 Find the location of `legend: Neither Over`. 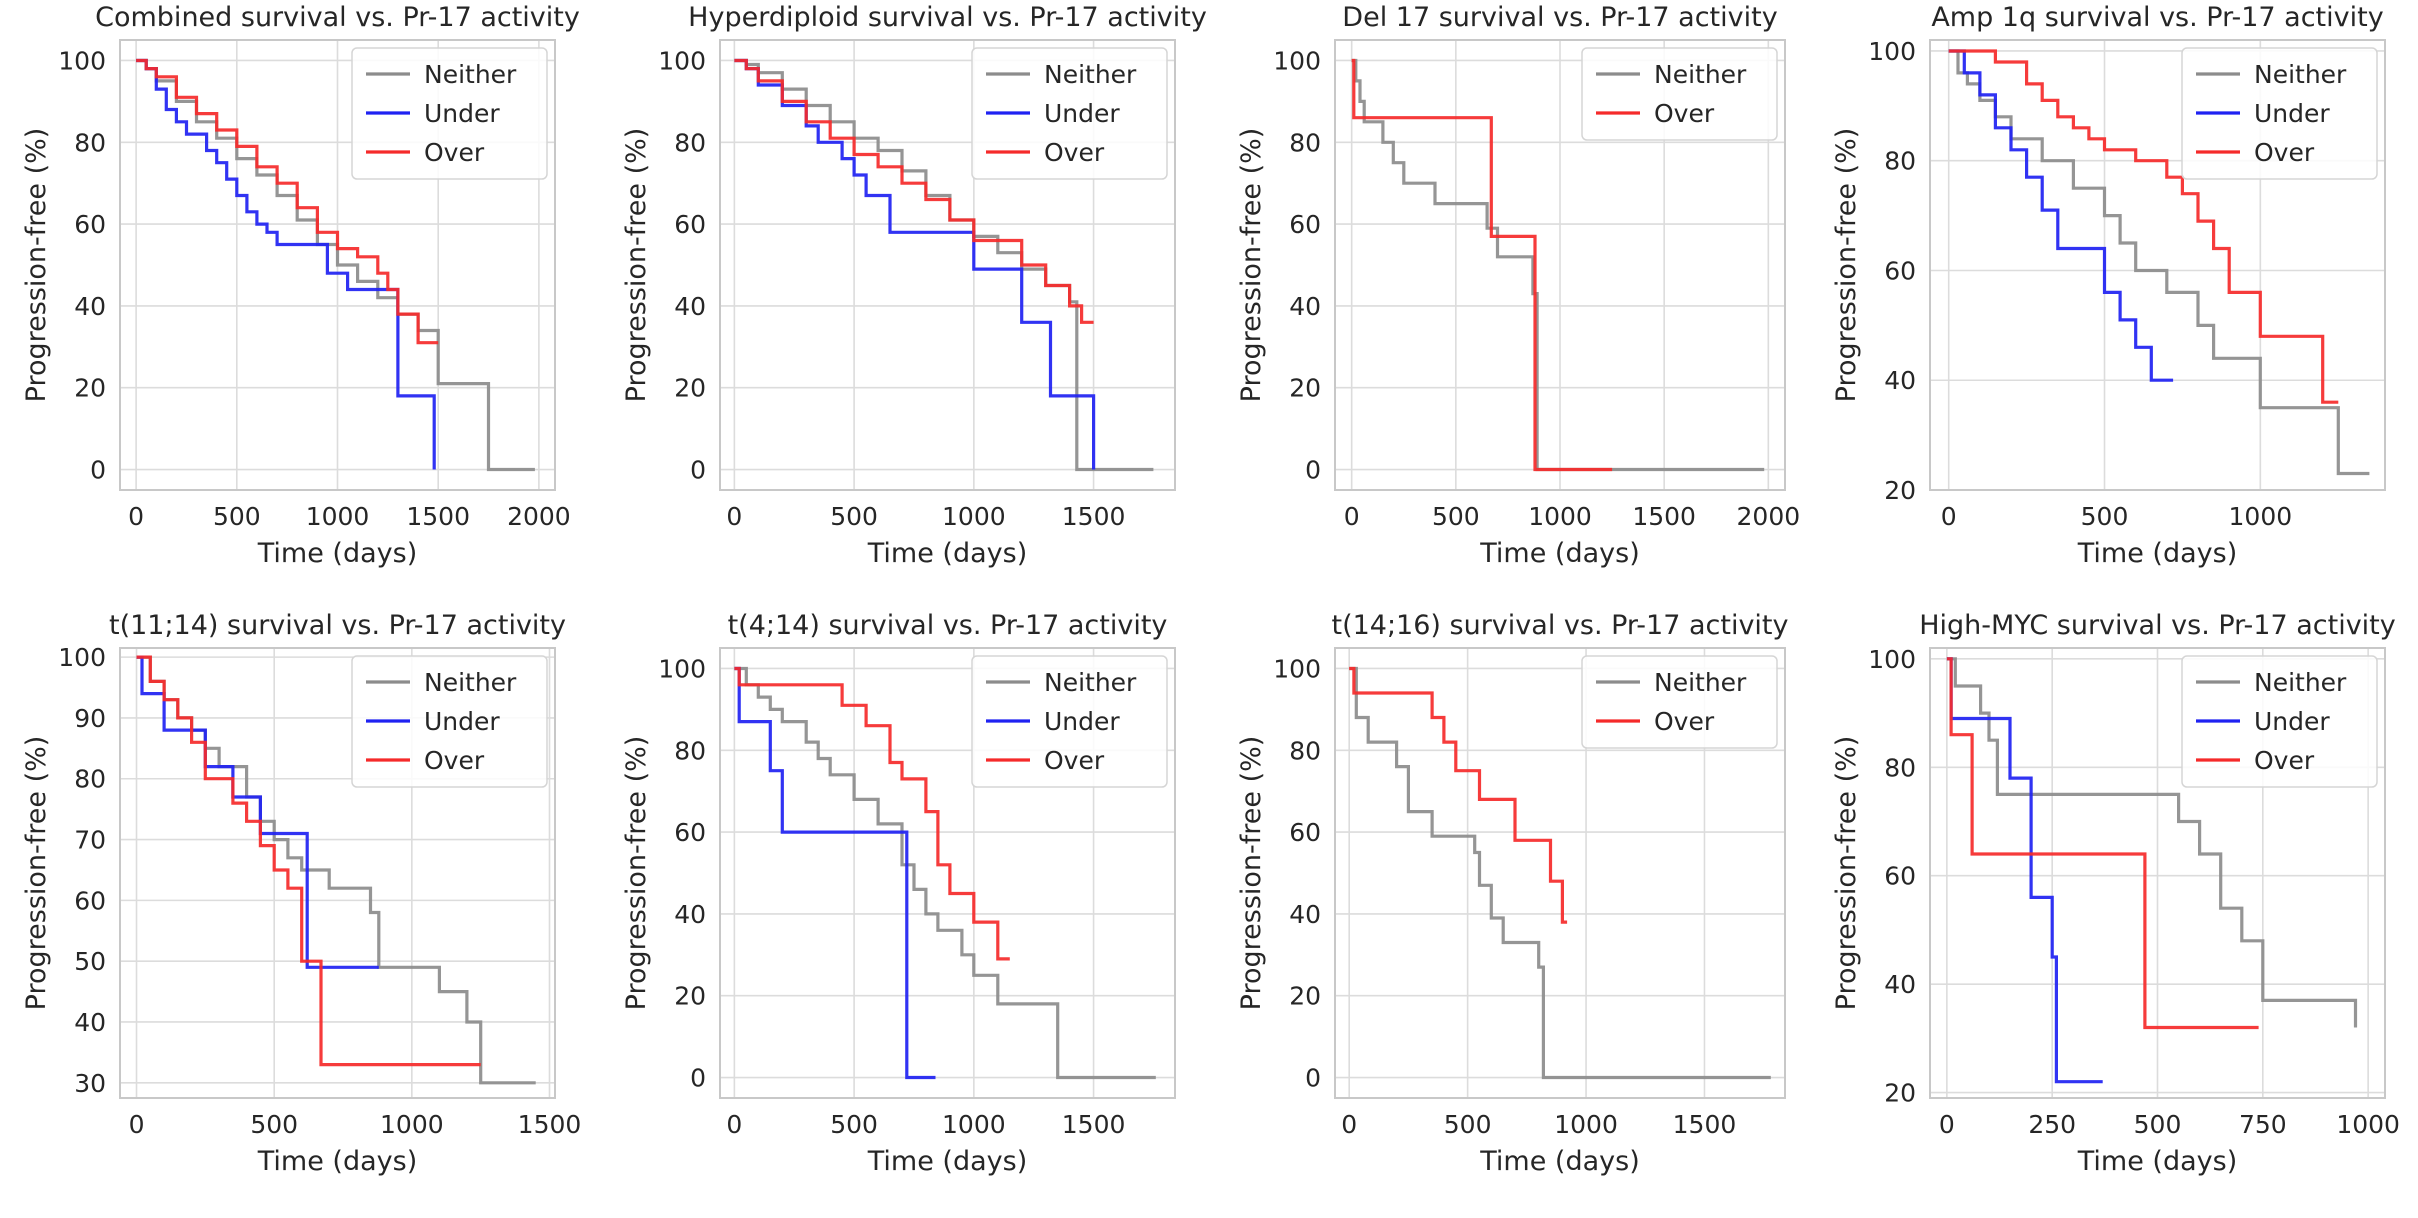

legend: Neither Over is located at coordinates (1679, 94).